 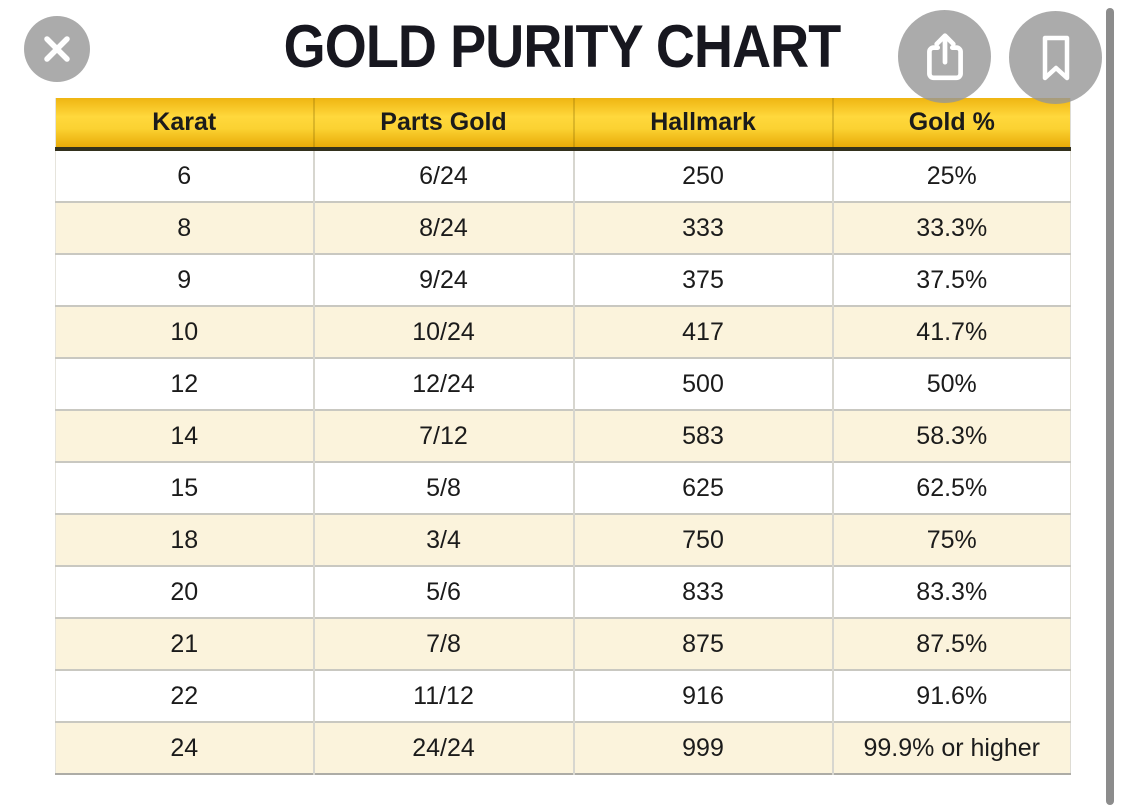 I want to click on table-cell: 25%, so click(x=951, y=175).